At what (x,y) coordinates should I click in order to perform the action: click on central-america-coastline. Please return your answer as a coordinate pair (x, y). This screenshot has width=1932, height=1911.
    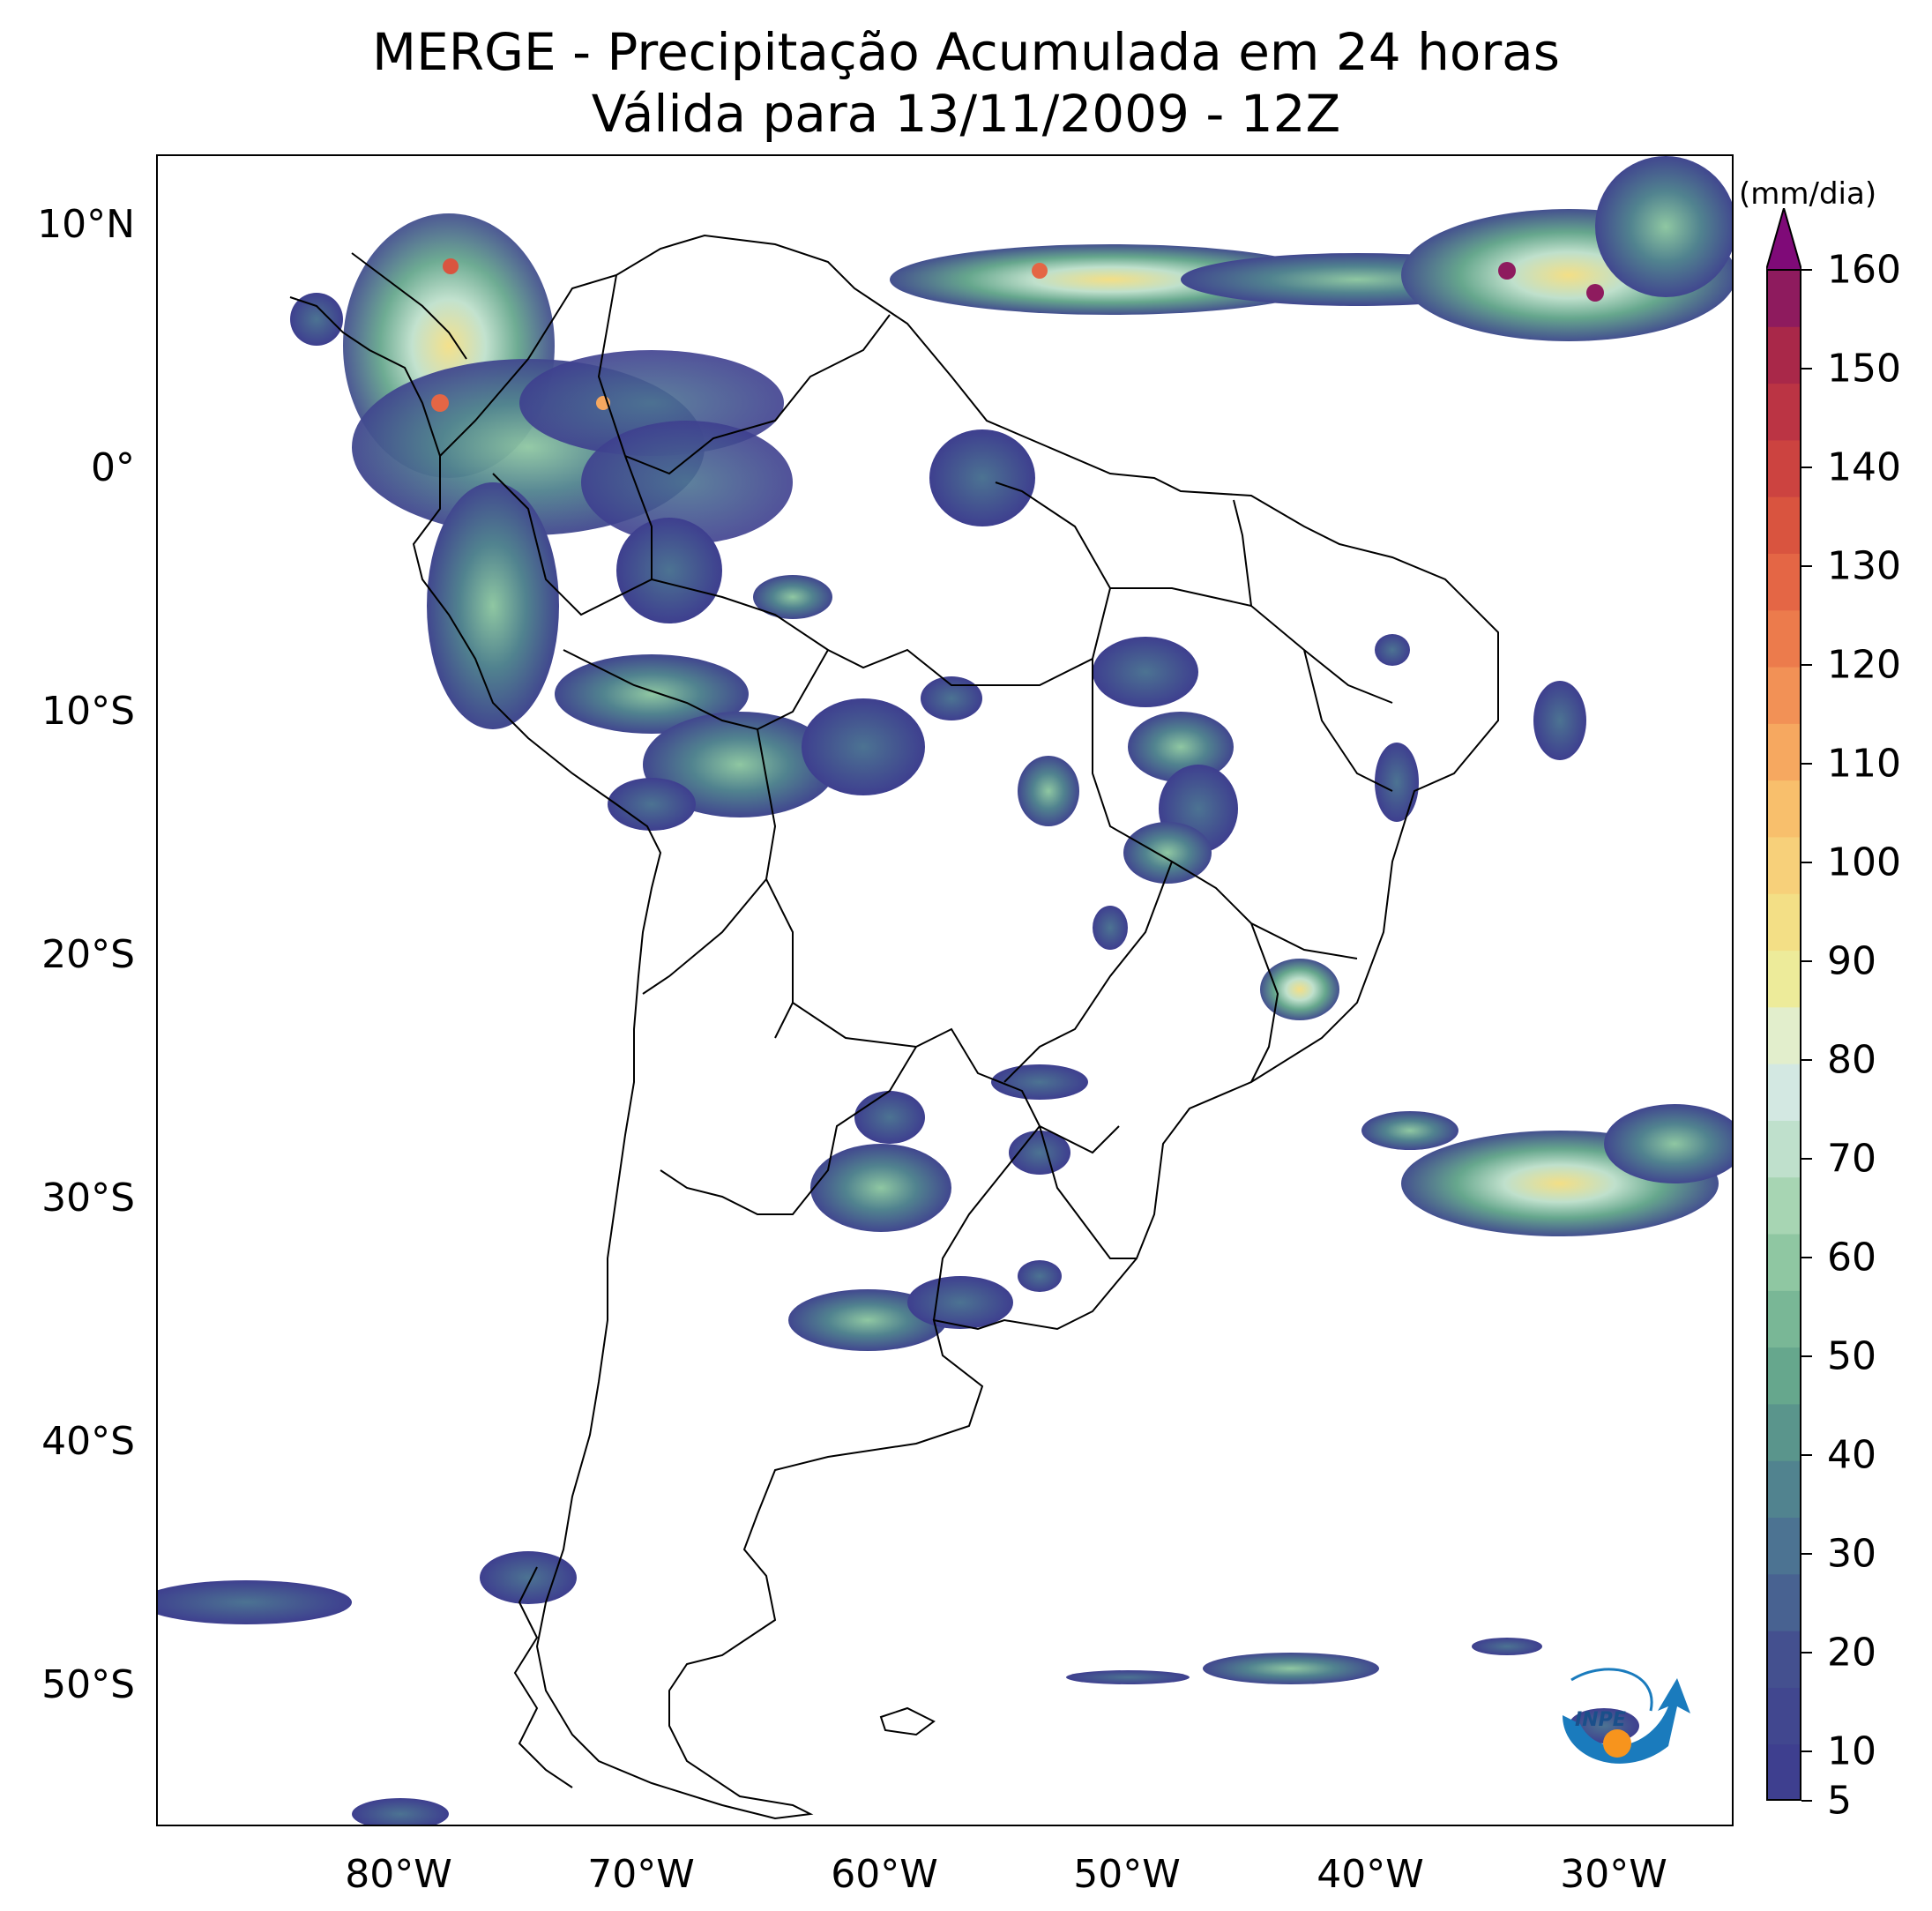
    Looking at the image, I should click on (378, 355).